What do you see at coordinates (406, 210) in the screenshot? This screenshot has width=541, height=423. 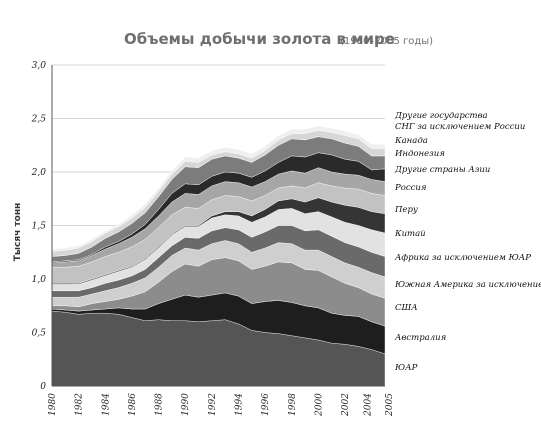 I see `legend-label-перу: Перу` at bounding box center [406, 210].